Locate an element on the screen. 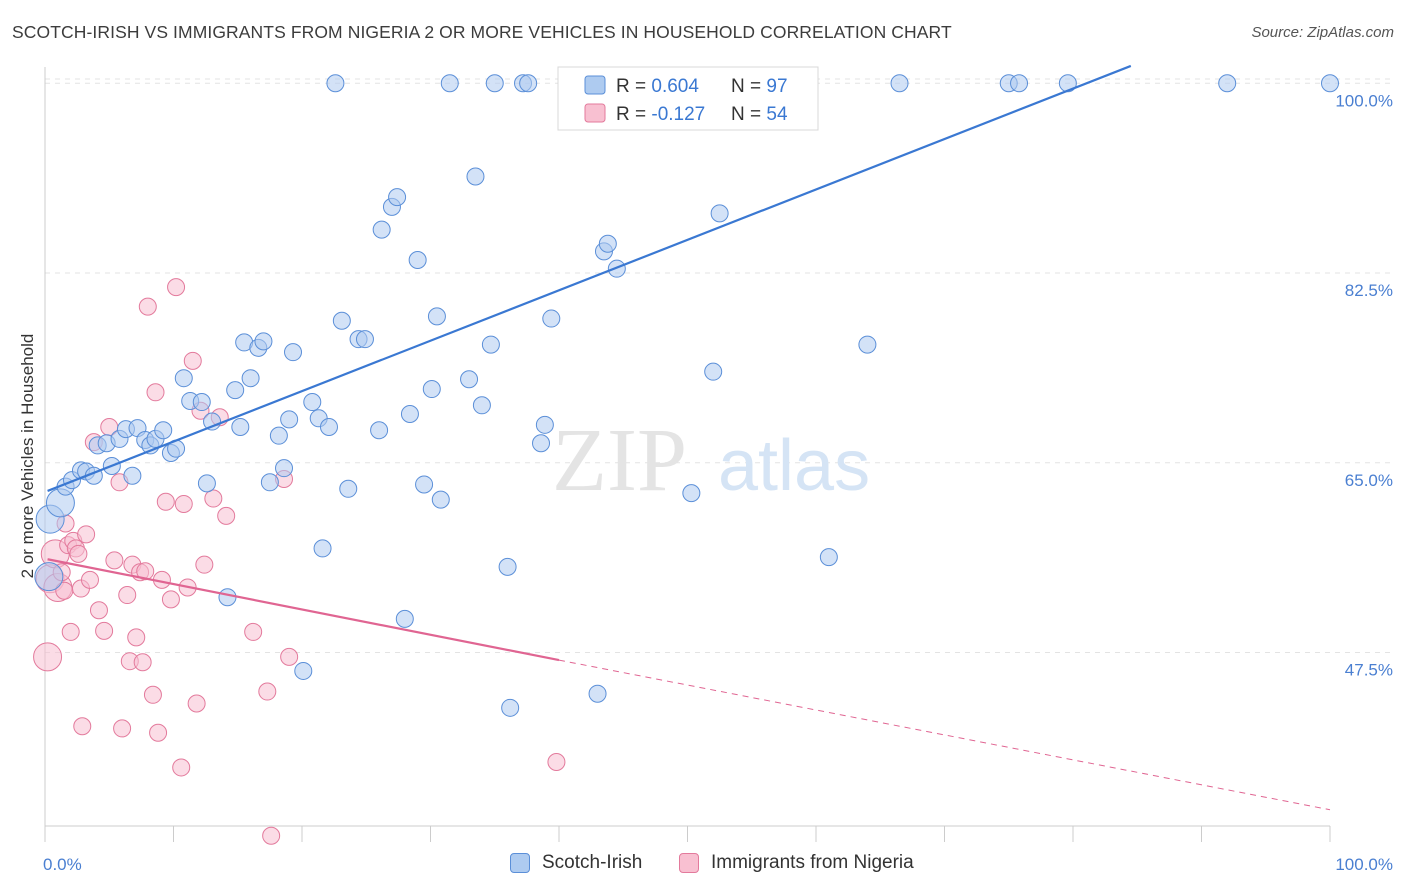 The width and height of the screenshot is (1406, 892). legend-r-value-1: 0.604 is located at coordinates (675, 86).